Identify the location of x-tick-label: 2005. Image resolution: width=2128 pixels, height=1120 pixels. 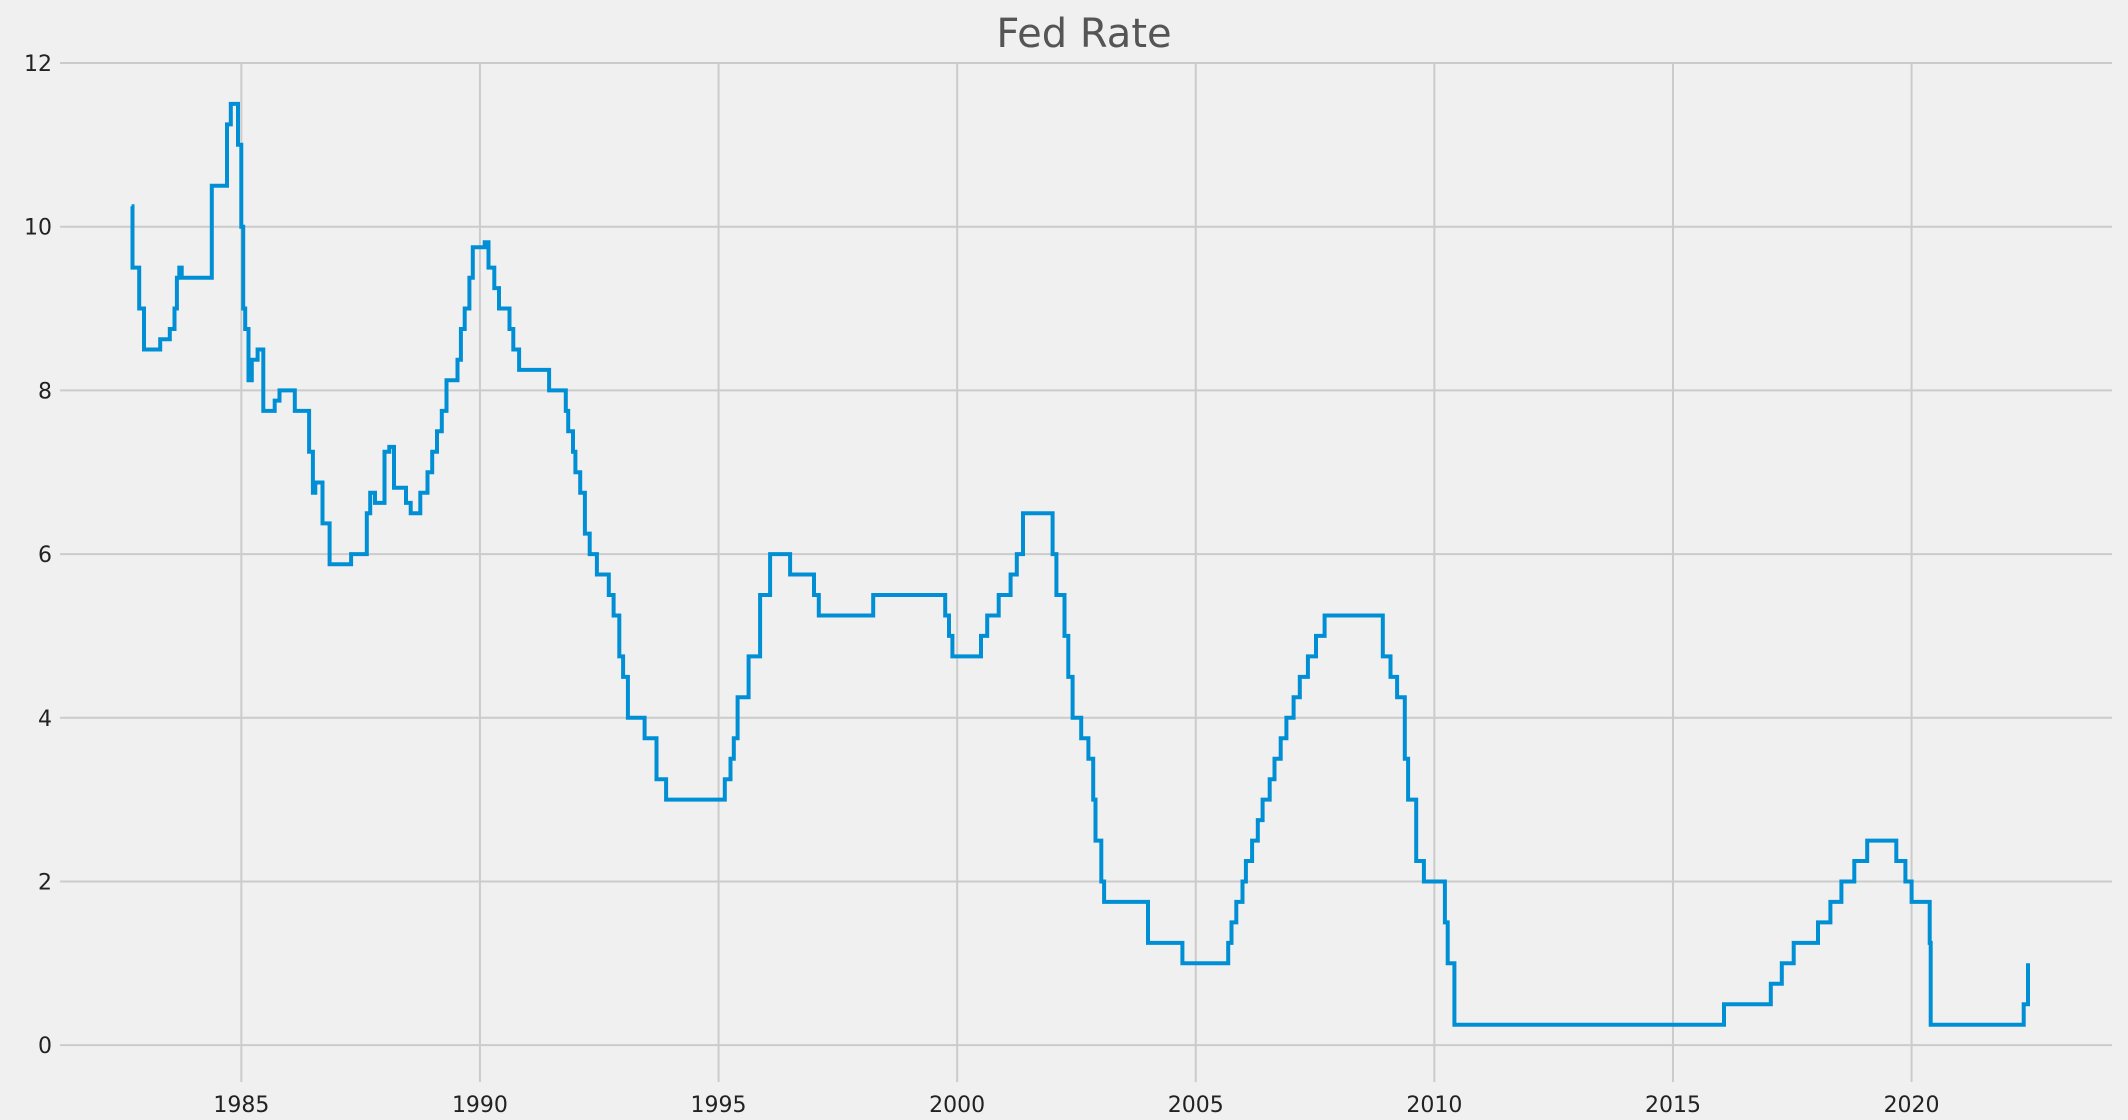
(1196, 1105).